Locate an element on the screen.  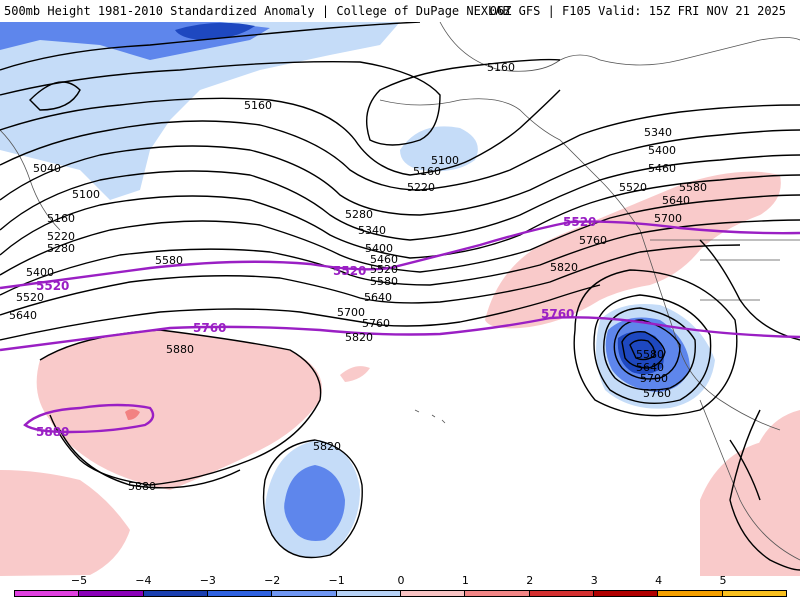
negative-anomaly-alaska is located at coordinates (439, 149).